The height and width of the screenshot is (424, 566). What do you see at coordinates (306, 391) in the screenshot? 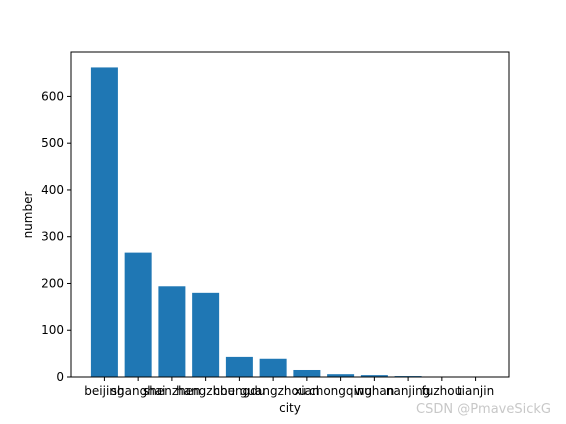
I see `x-tick-label: xian` at bounding box center [306, 391].